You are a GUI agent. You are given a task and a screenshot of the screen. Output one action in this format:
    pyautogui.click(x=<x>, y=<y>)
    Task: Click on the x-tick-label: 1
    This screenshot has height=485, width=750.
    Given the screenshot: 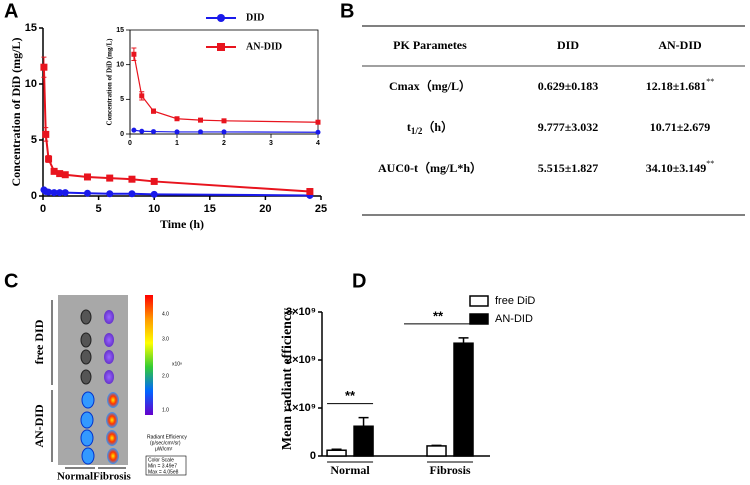 What is the action you would take?
    pyautogui.click(x=177, y=143)
    